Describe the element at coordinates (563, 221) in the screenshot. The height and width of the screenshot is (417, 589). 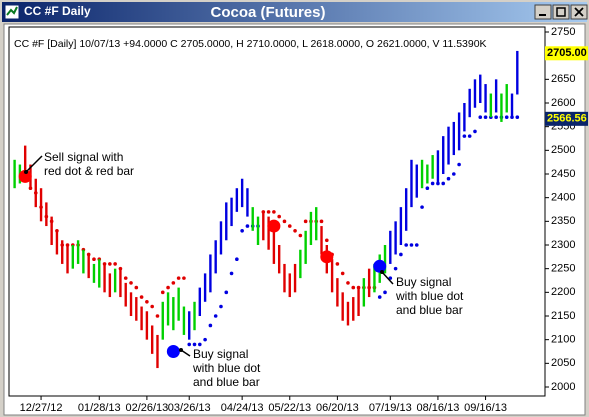
I see `y-tick-label: 2350` at that location.